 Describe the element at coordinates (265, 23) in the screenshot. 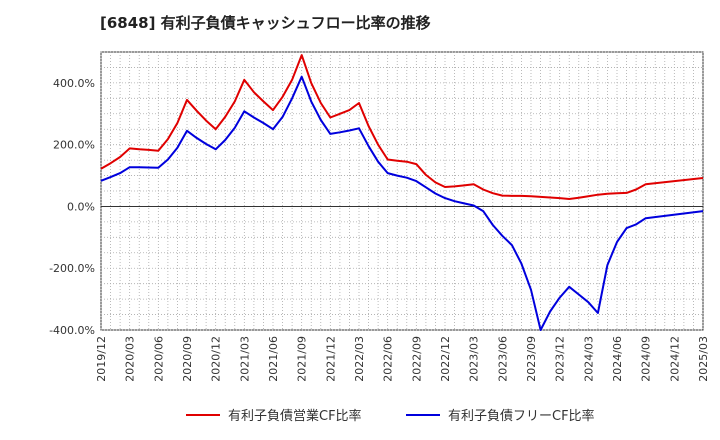

I see `chart-title: [6848] 有利子負債キャッシュフロー比率の推移` at that location.